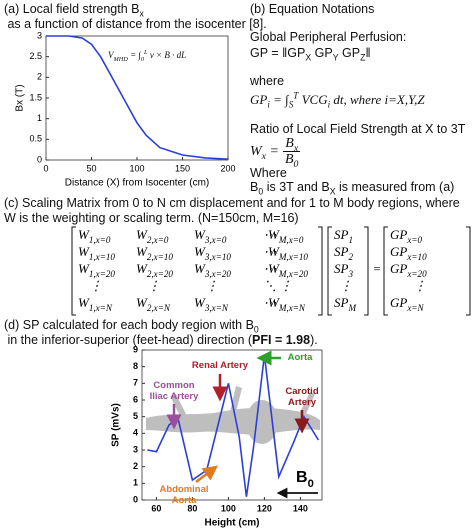 This screenshot has height=528, width=474. Describe the element at coordinates (116, 425) in the screenshot. I see `y-axis-label: SP (mVs)` at that location.